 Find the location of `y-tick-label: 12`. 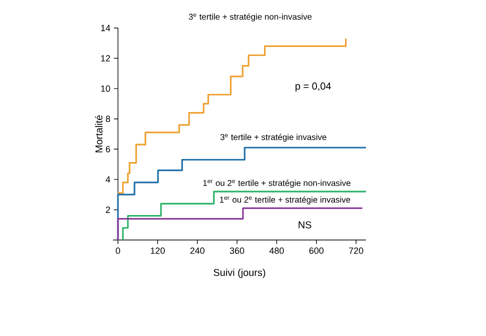

y-tick-label: 12 is located at coordinates (105, 58).